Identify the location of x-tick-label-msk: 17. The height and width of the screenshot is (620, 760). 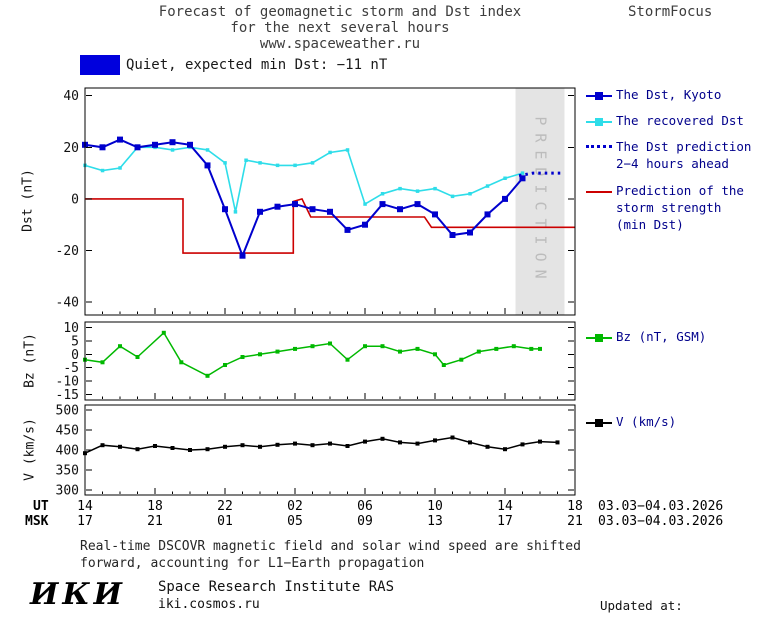
(505, 521).